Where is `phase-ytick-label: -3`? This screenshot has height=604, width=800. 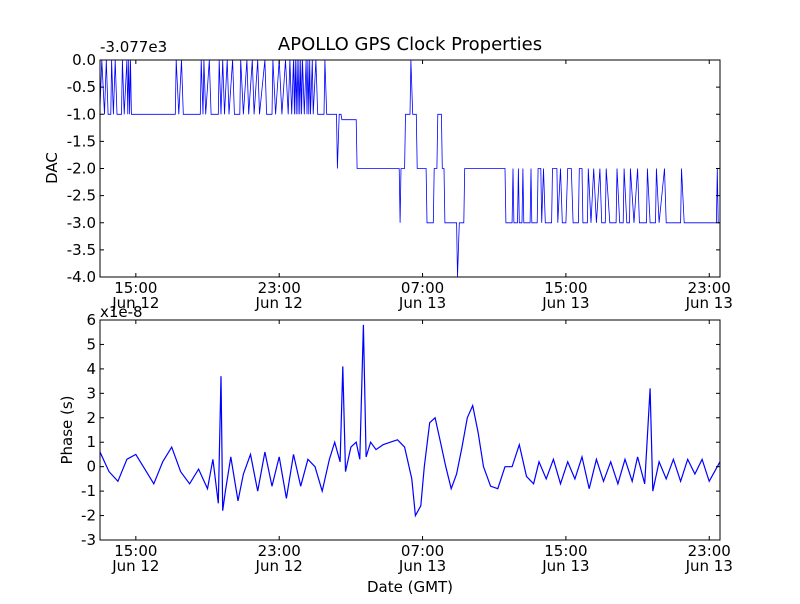 phase-ytick-label: -3 is located at coordinates (88, 540).